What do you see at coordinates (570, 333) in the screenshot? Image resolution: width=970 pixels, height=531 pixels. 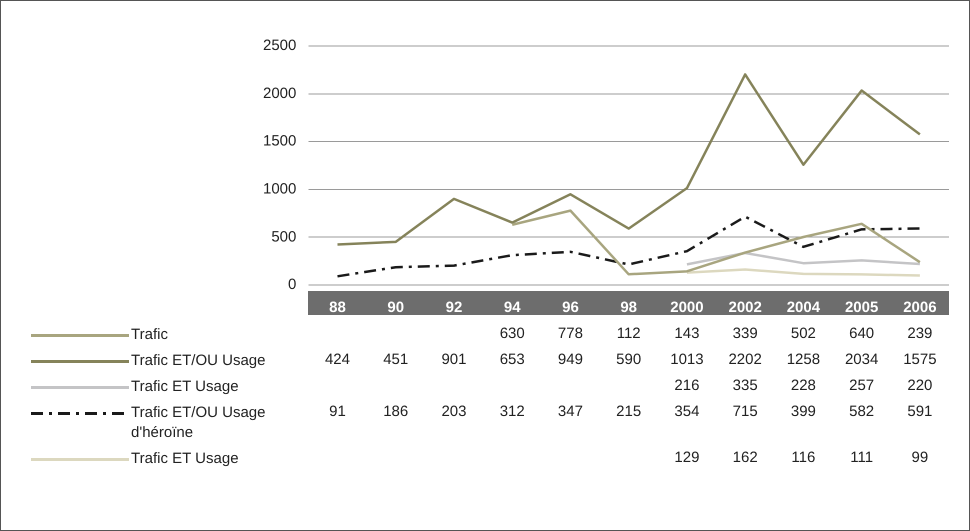 I see `data-label: 778` at bounding box center [570, 333].